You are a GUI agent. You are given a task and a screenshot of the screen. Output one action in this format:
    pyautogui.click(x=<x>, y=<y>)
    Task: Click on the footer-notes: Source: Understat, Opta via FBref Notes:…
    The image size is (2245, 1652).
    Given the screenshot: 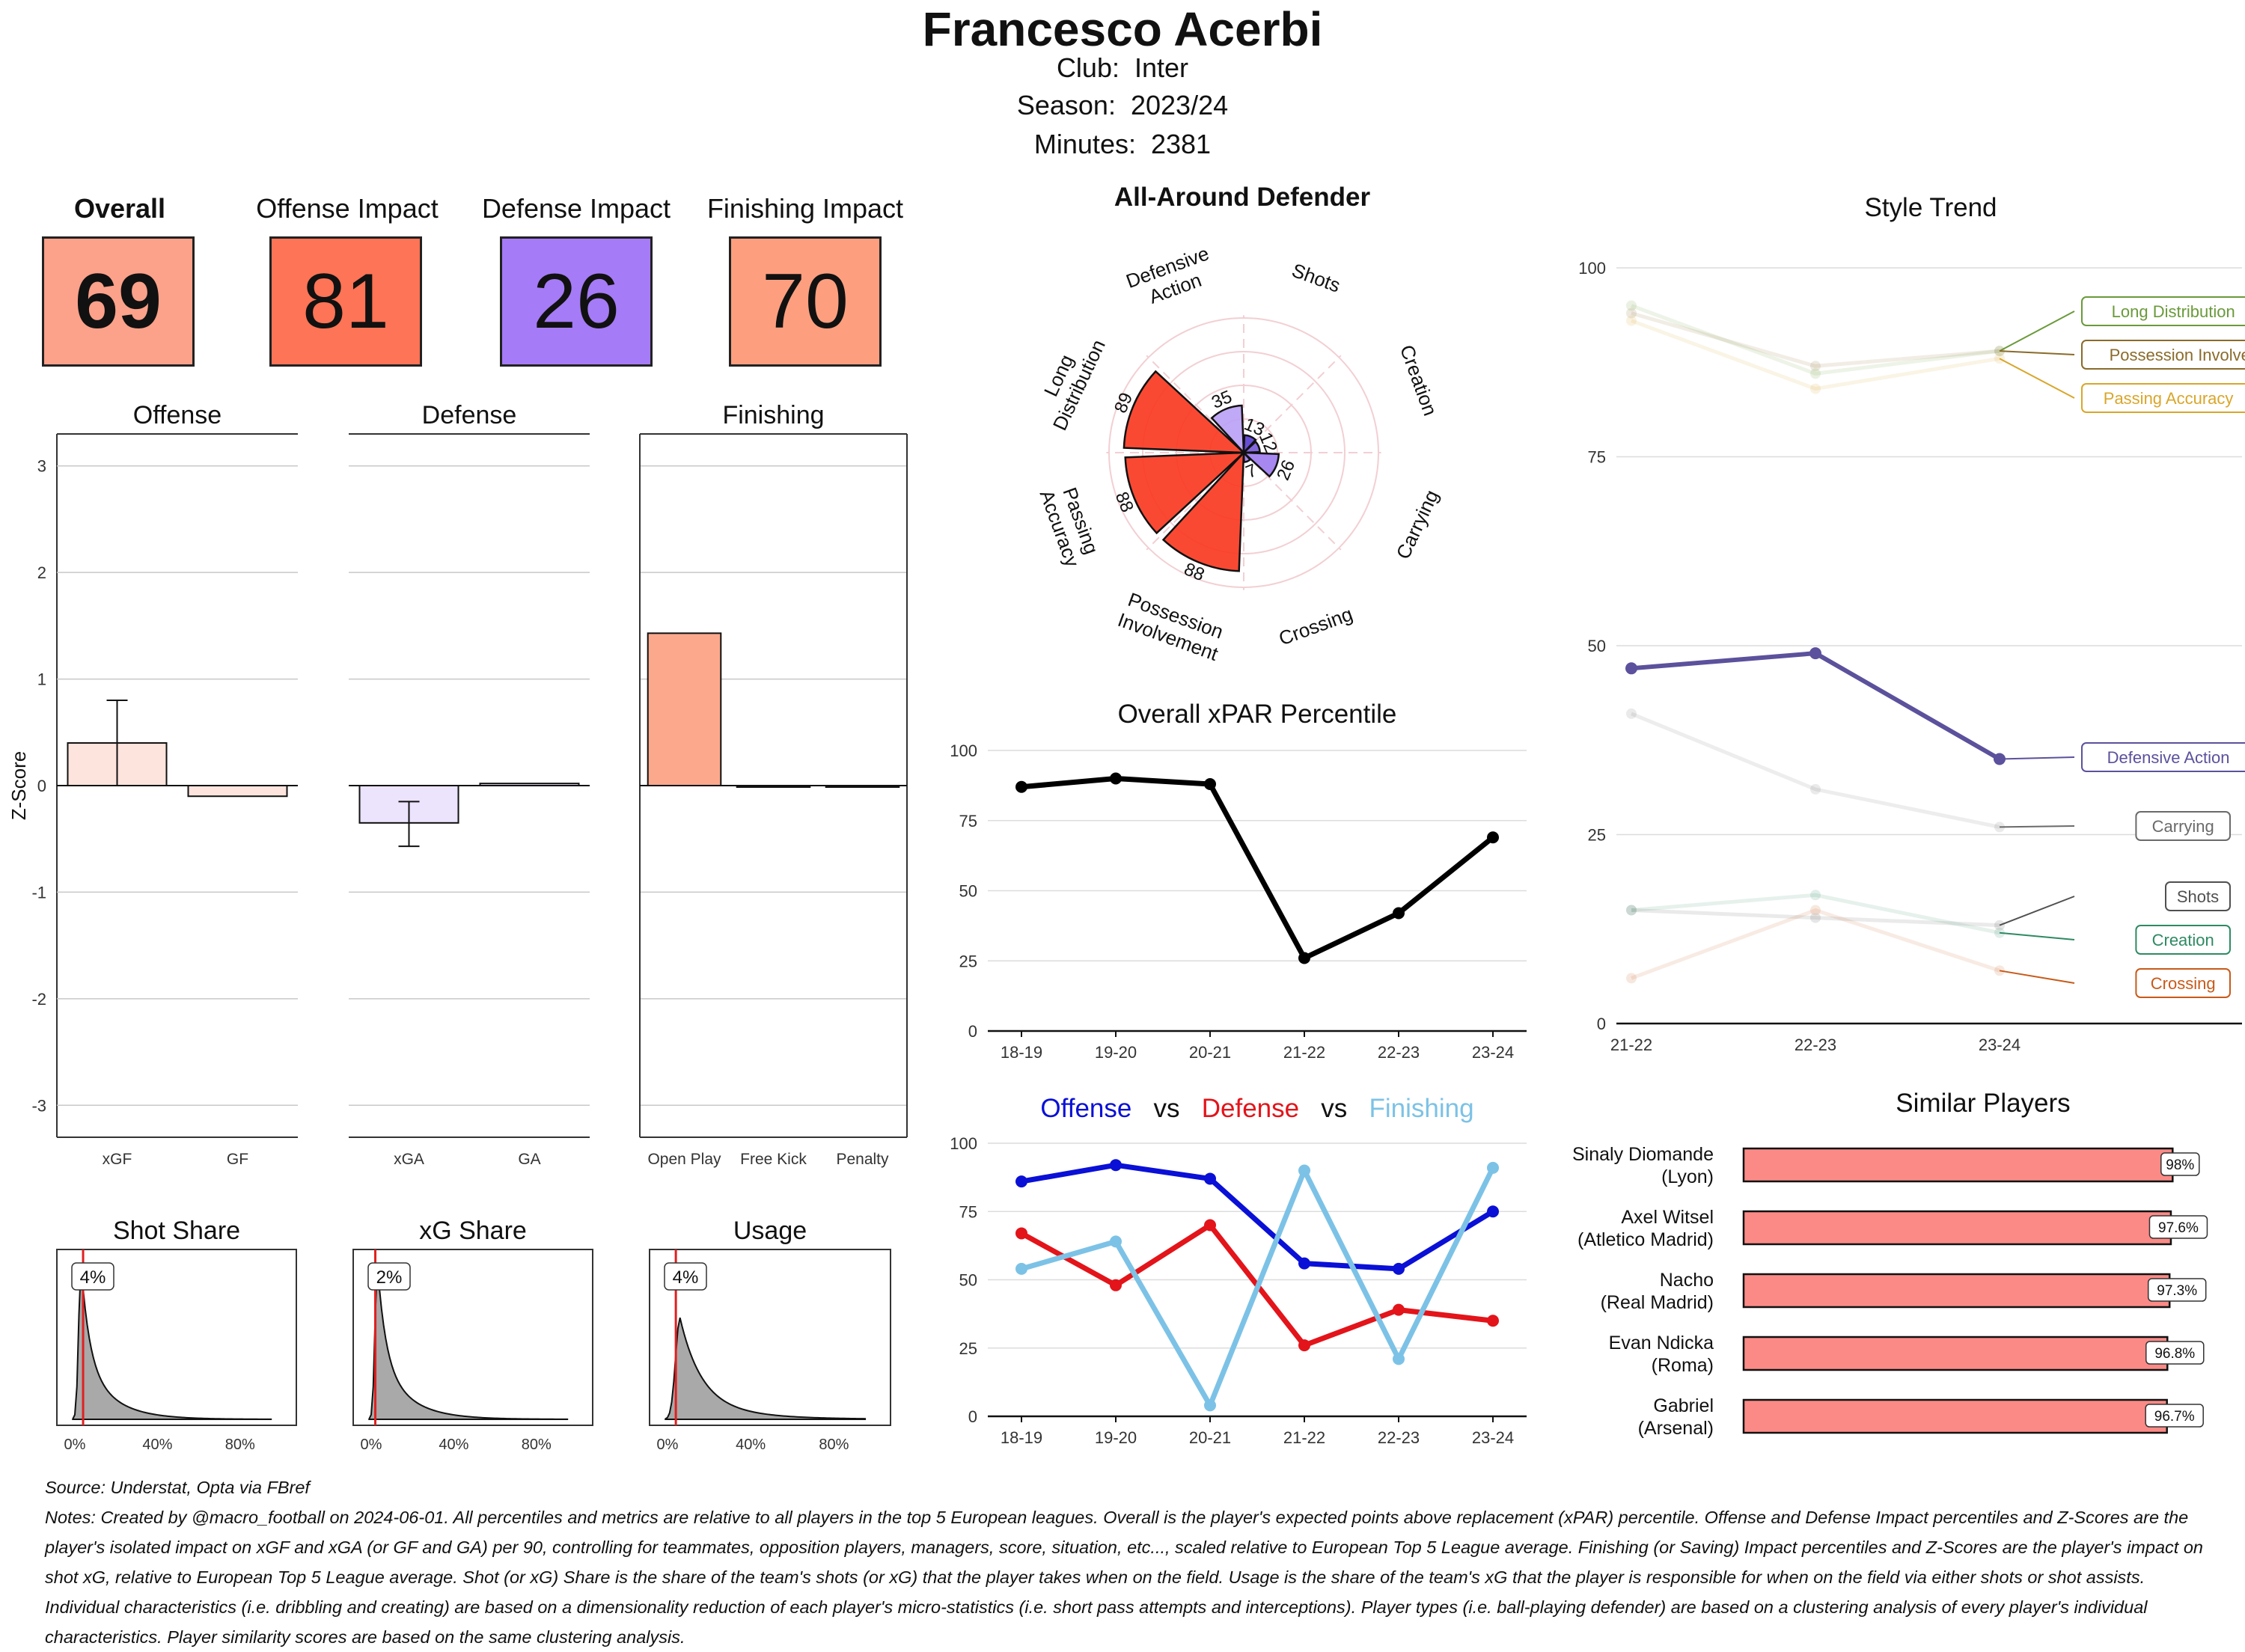 What is the action you would take?
    pyautogui.click(x=1130, y=1562)
    